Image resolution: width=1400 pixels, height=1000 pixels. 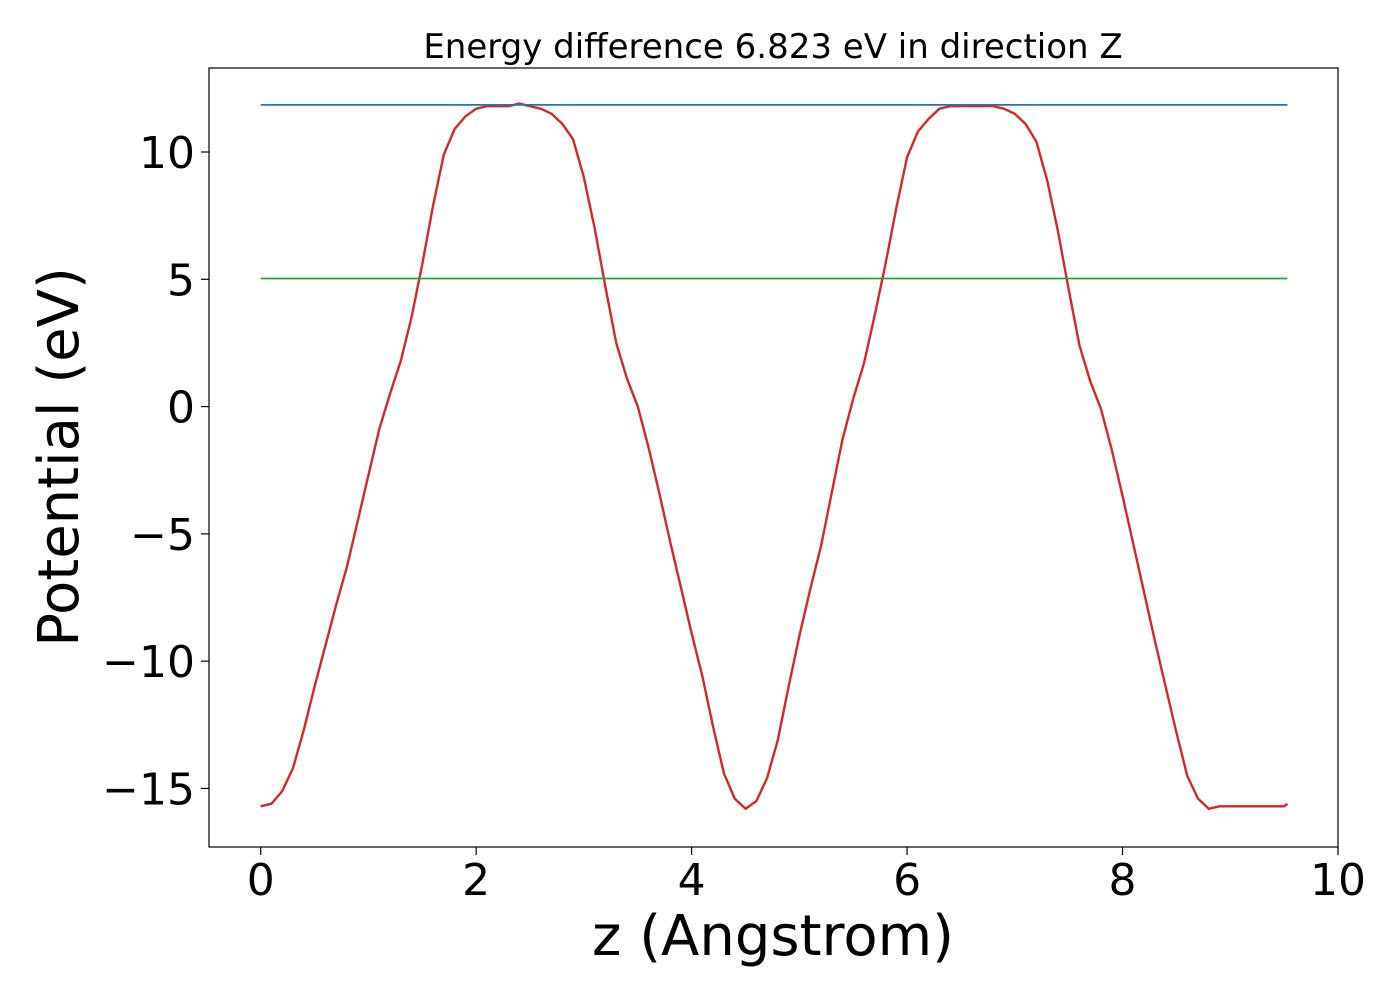 What do you see at coordinates (1338, 880) in the screenshot?
I see `x-tick-label: 10` at bounding box center [1338, 880].